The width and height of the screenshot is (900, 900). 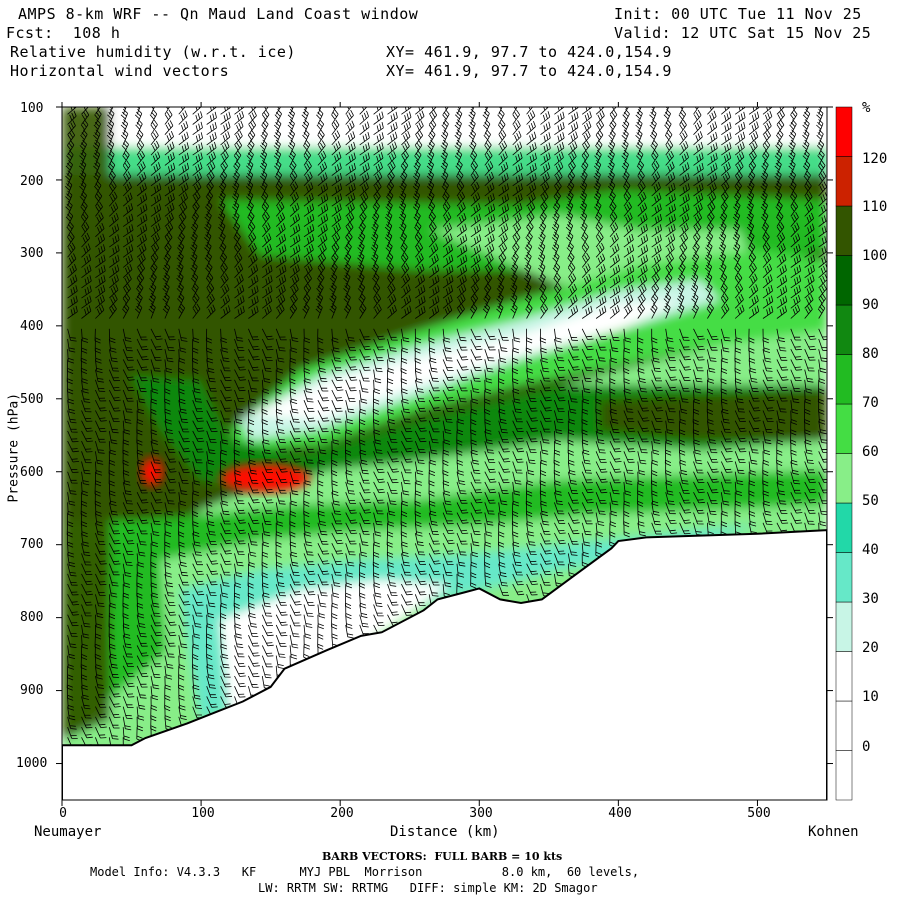 What do you see at coordinates (844, 329) in the screenshot?
I see `colorbar-swatch` at bounding box center [844, 329].